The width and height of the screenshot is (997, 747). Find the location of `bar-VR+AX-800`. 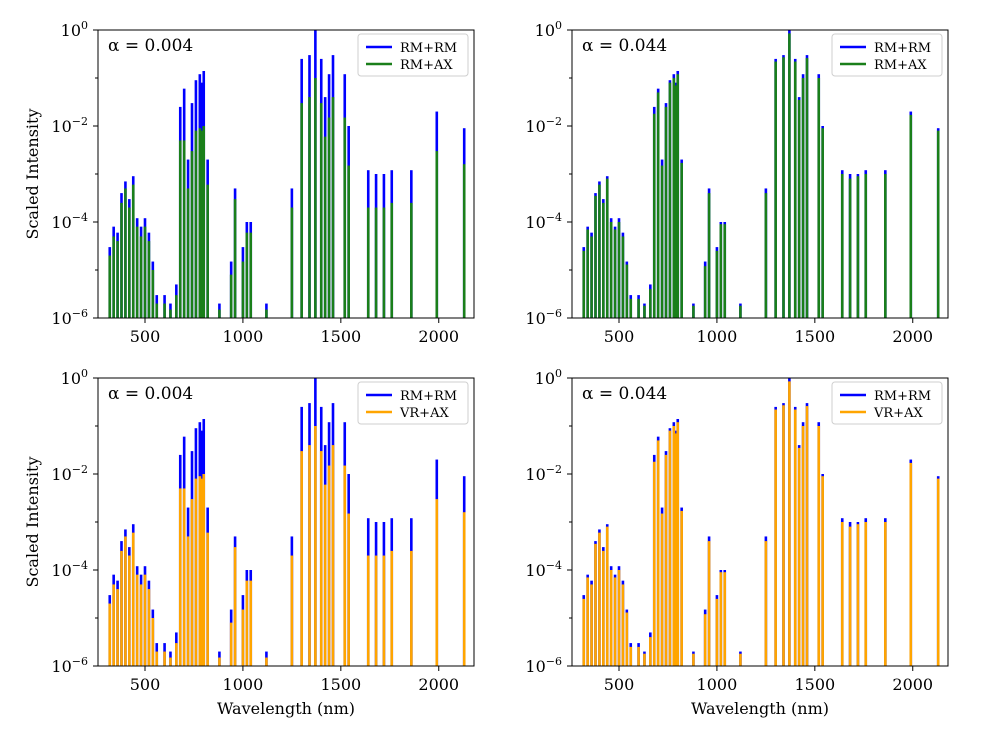

bar-VR+AX-800 is located at coordinates (204, 570).